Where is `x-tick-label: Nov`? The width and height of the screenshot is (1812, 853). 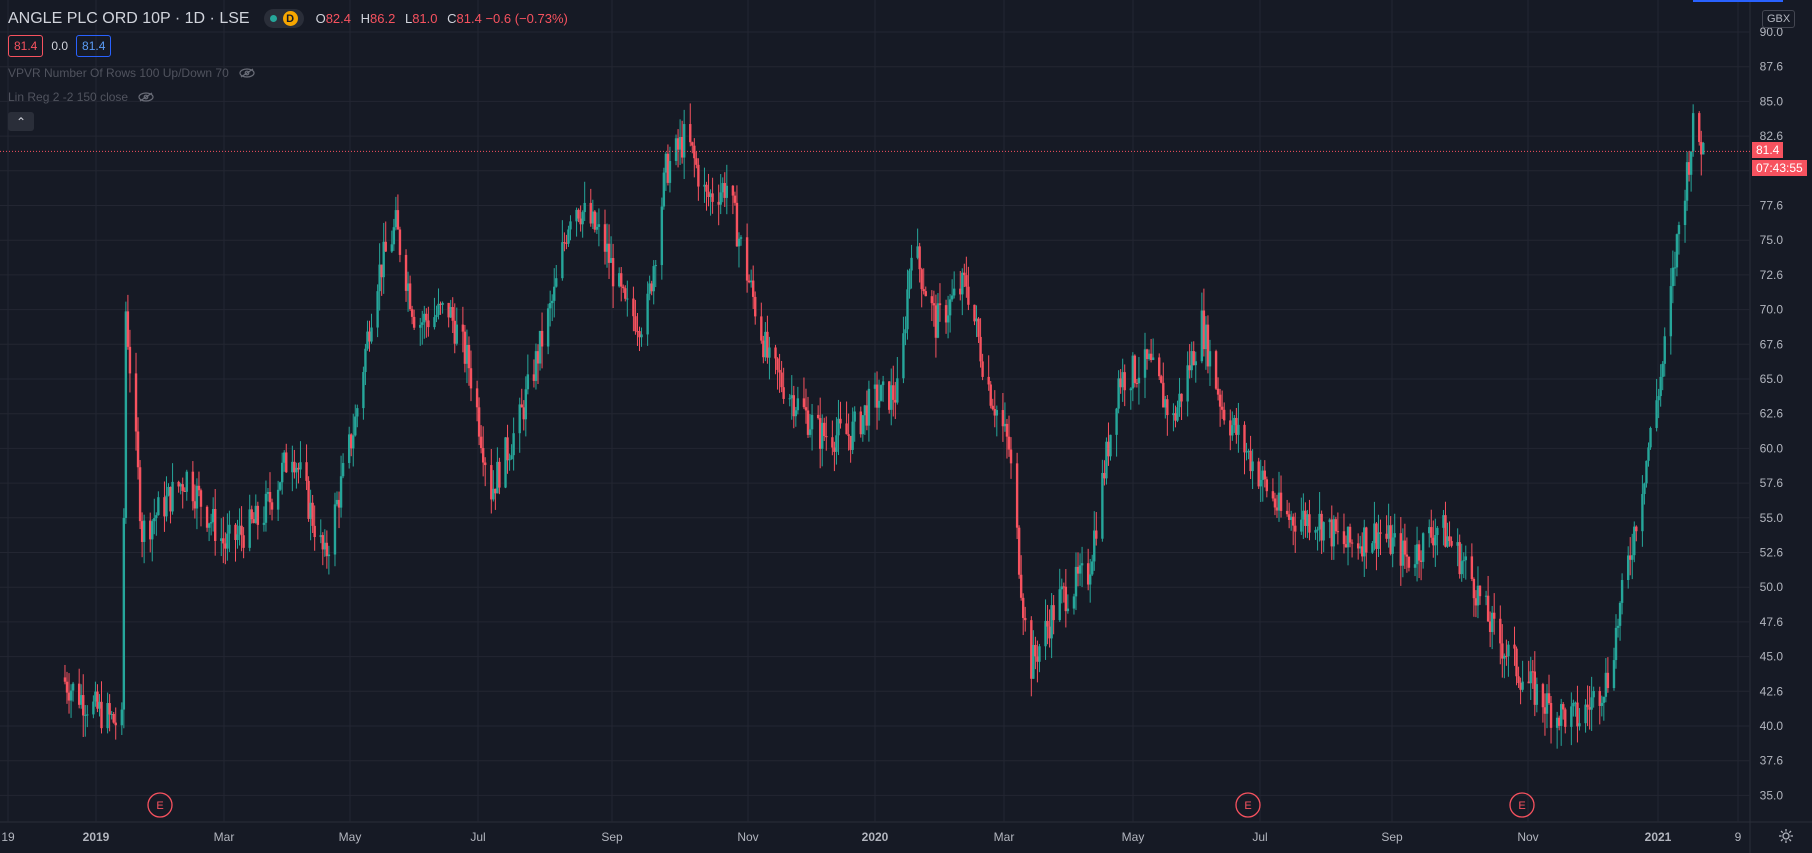 x-tick-label: Nov is located at coordinates (1527, 837).